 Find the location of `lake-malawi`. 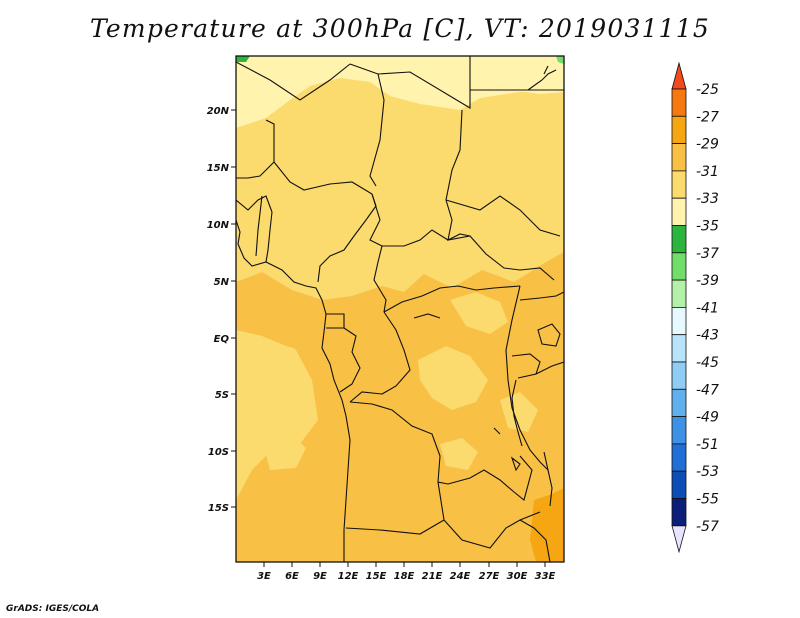

lake-malawi is located at coordinates (548, 479).